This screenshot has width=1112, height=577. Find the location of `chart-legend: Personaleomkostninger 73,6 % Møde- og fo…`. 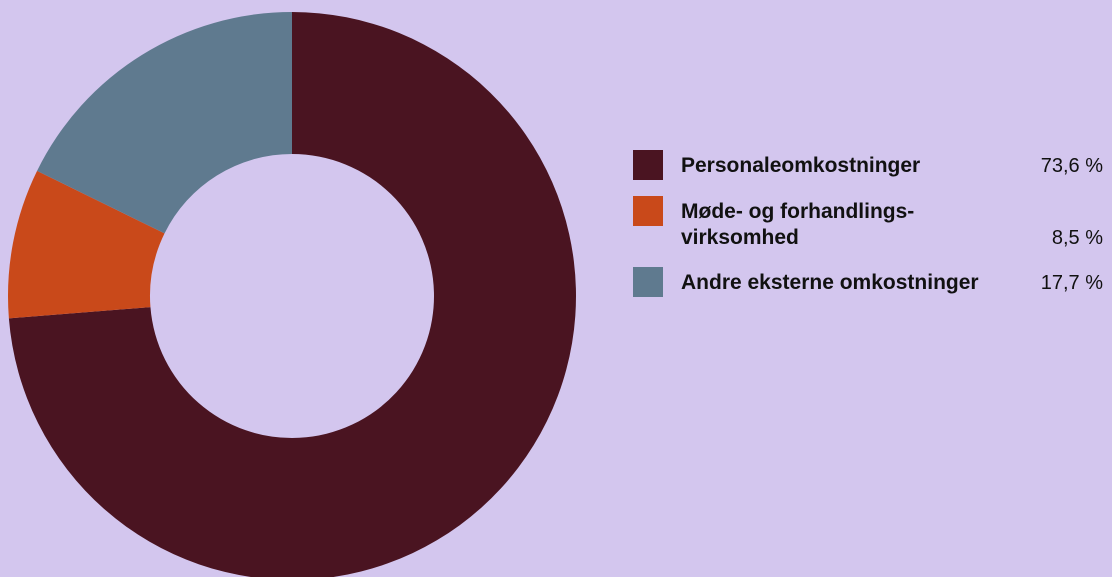

chart-legend: Personaleomkostninger 73,6 % Møde- og fo… is located at coordinates (868, 231).